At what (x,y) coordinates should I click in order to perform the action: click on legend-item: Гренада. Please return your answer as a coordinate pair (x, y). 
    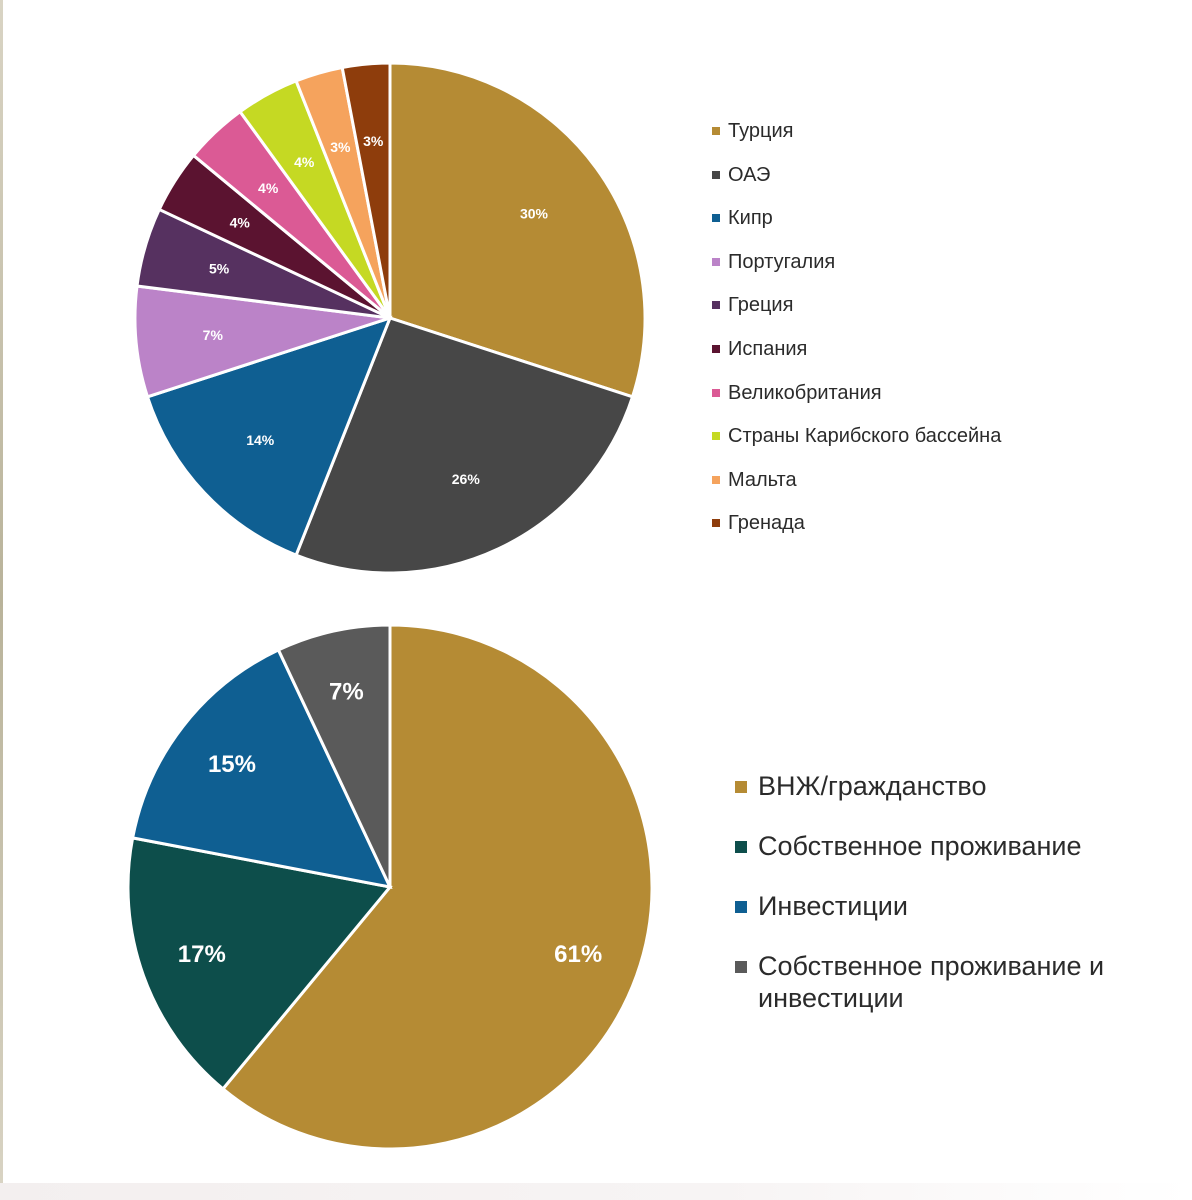
    Looking at the image, I should click on (758, 523).